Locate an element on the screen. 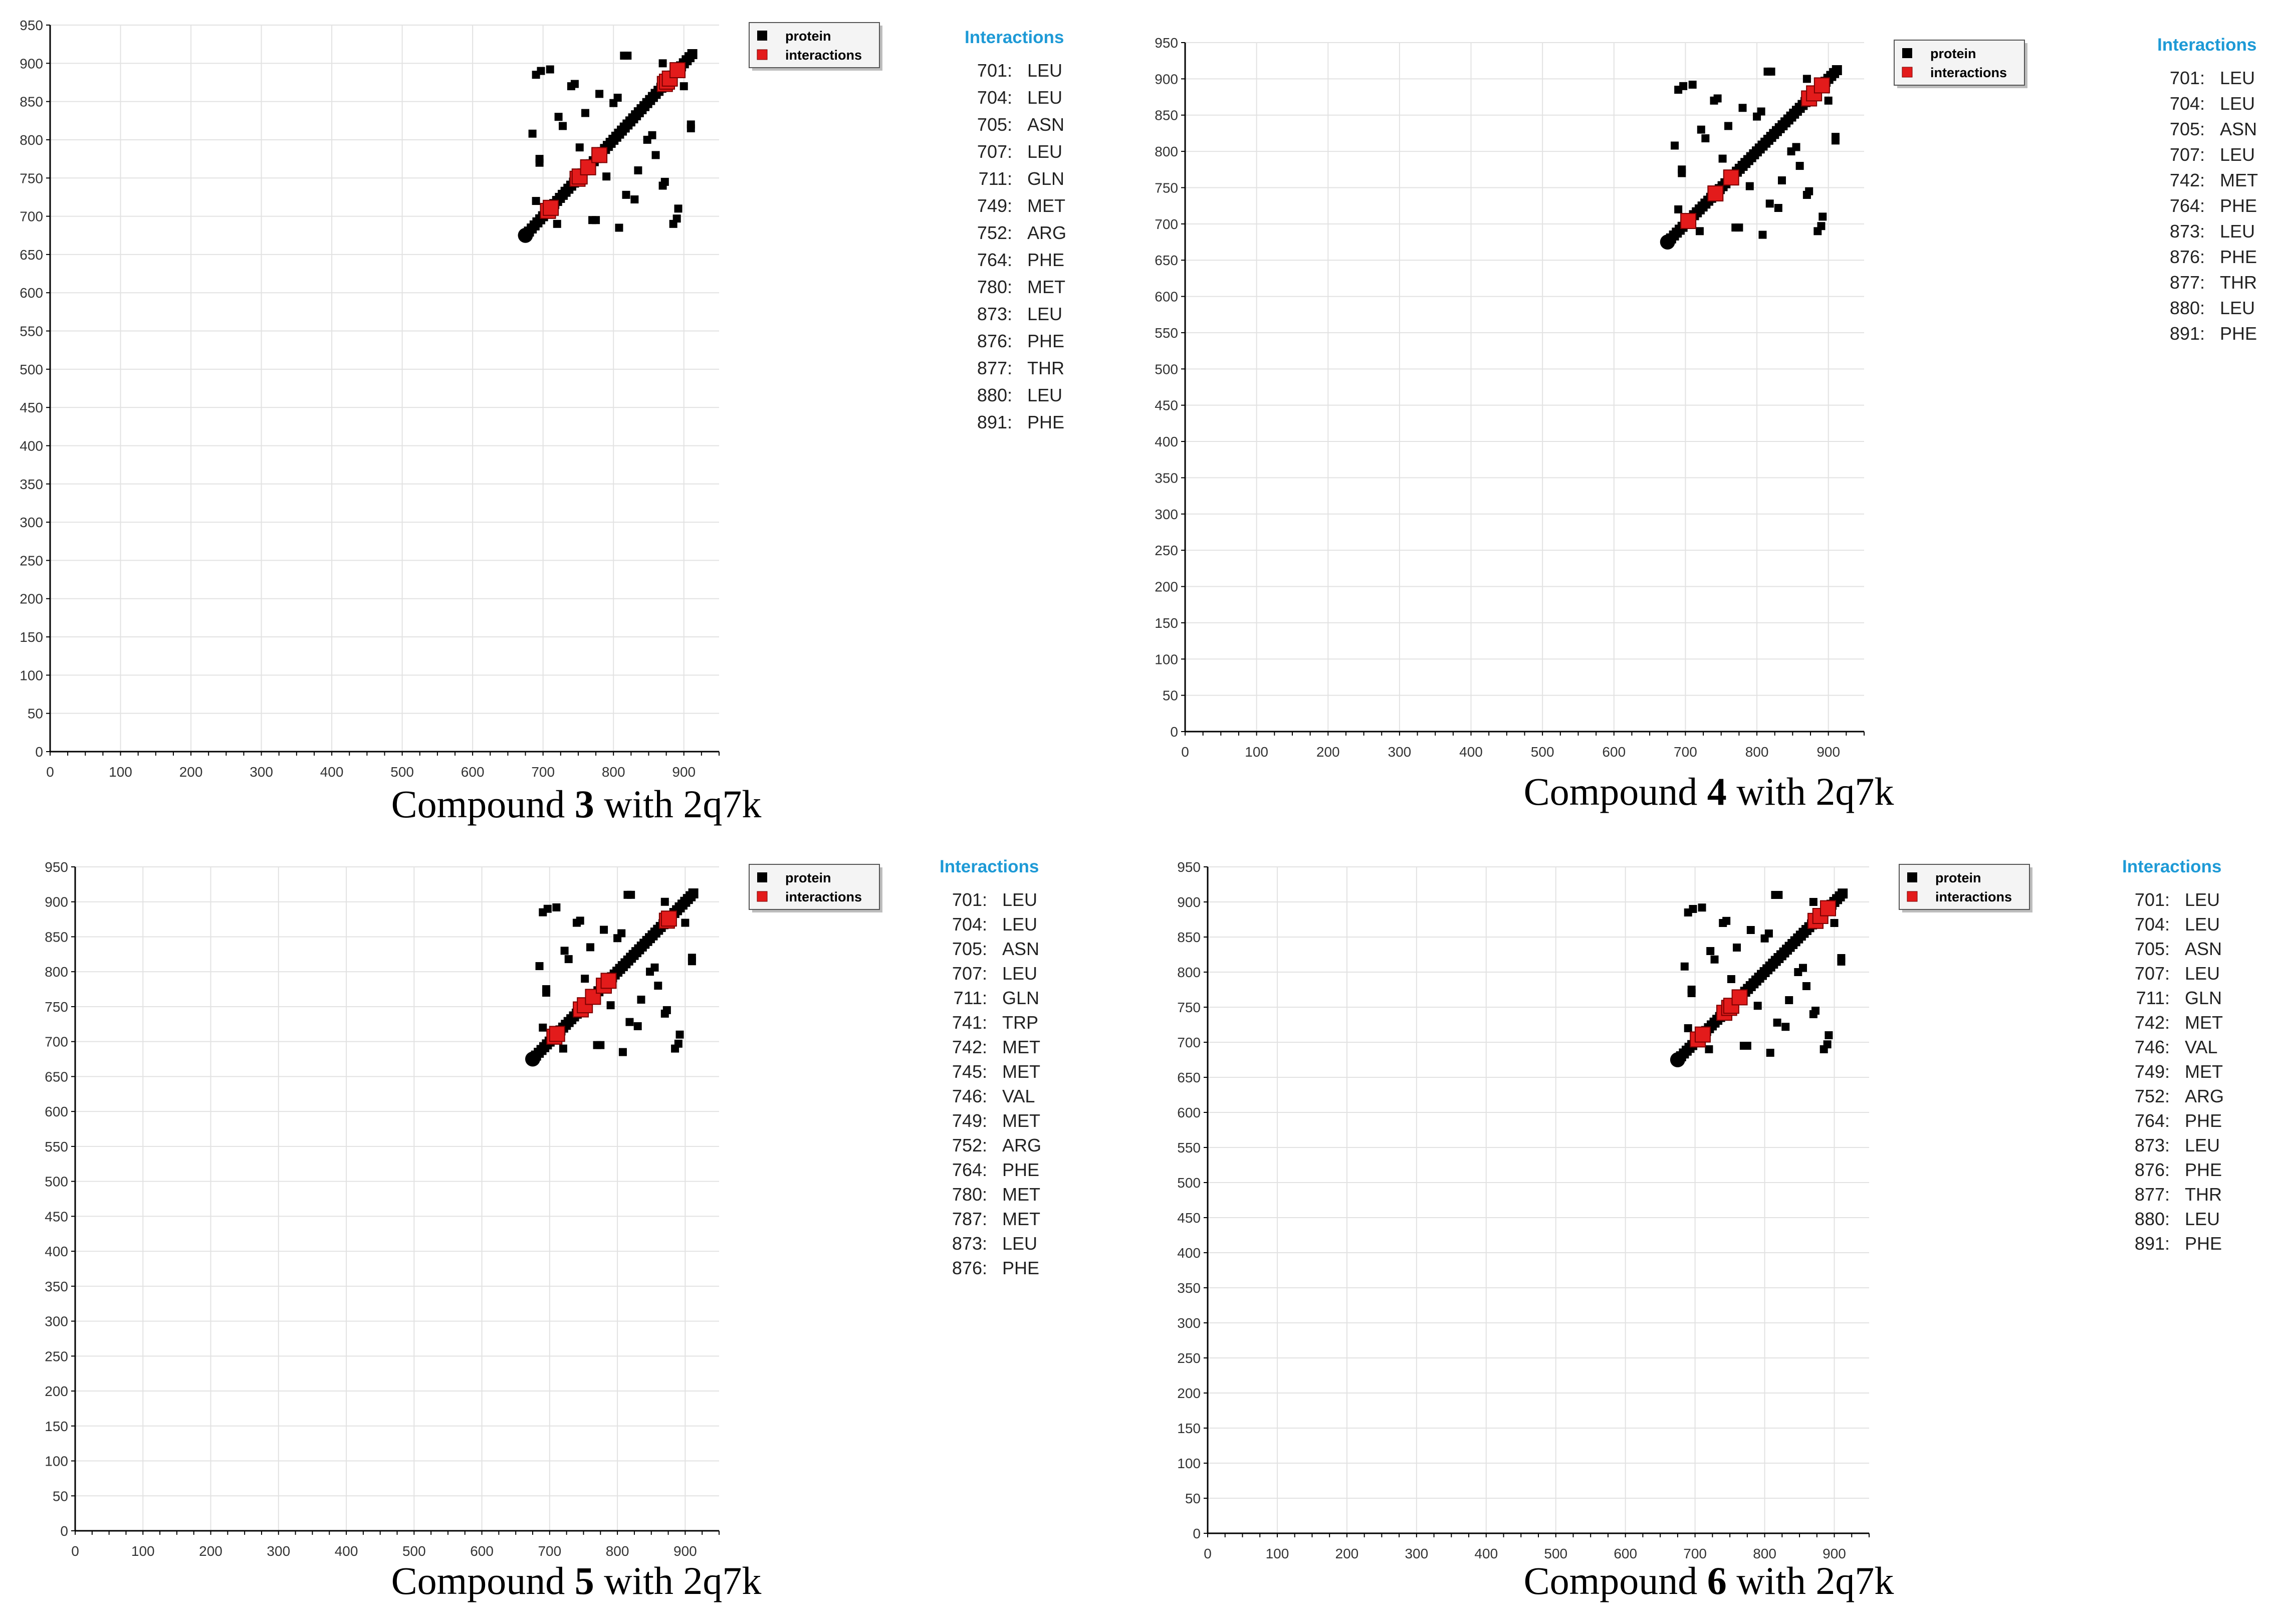  x-tick-label: 800 is located at coordinates (613, 772).